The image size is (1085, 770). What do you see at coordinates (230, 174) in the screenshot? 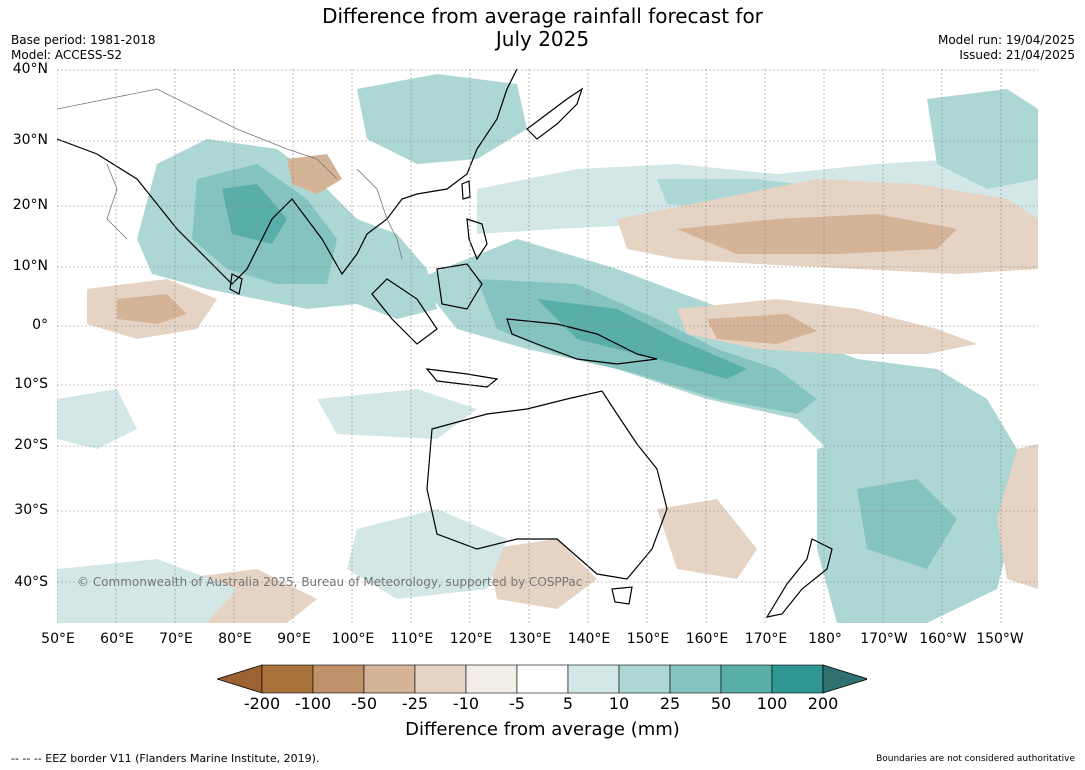
I see `country-borders` at bounding box center [230, 174].